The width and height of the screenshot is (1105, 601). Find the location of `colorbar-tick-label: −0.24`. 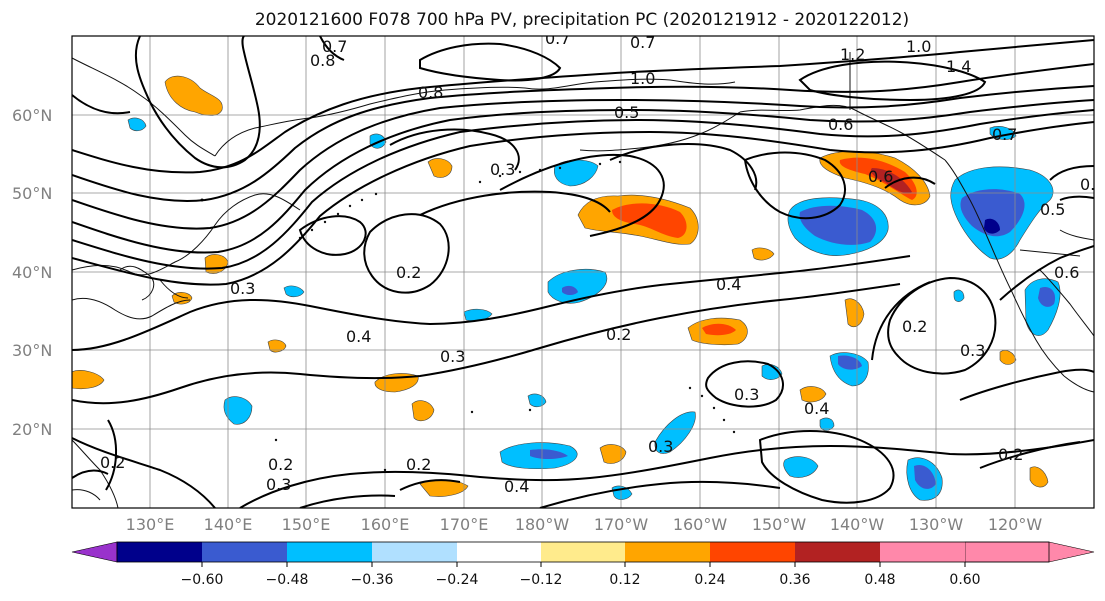

colorbar-tick-label: −0.24 is located at coordinates (457, 580).